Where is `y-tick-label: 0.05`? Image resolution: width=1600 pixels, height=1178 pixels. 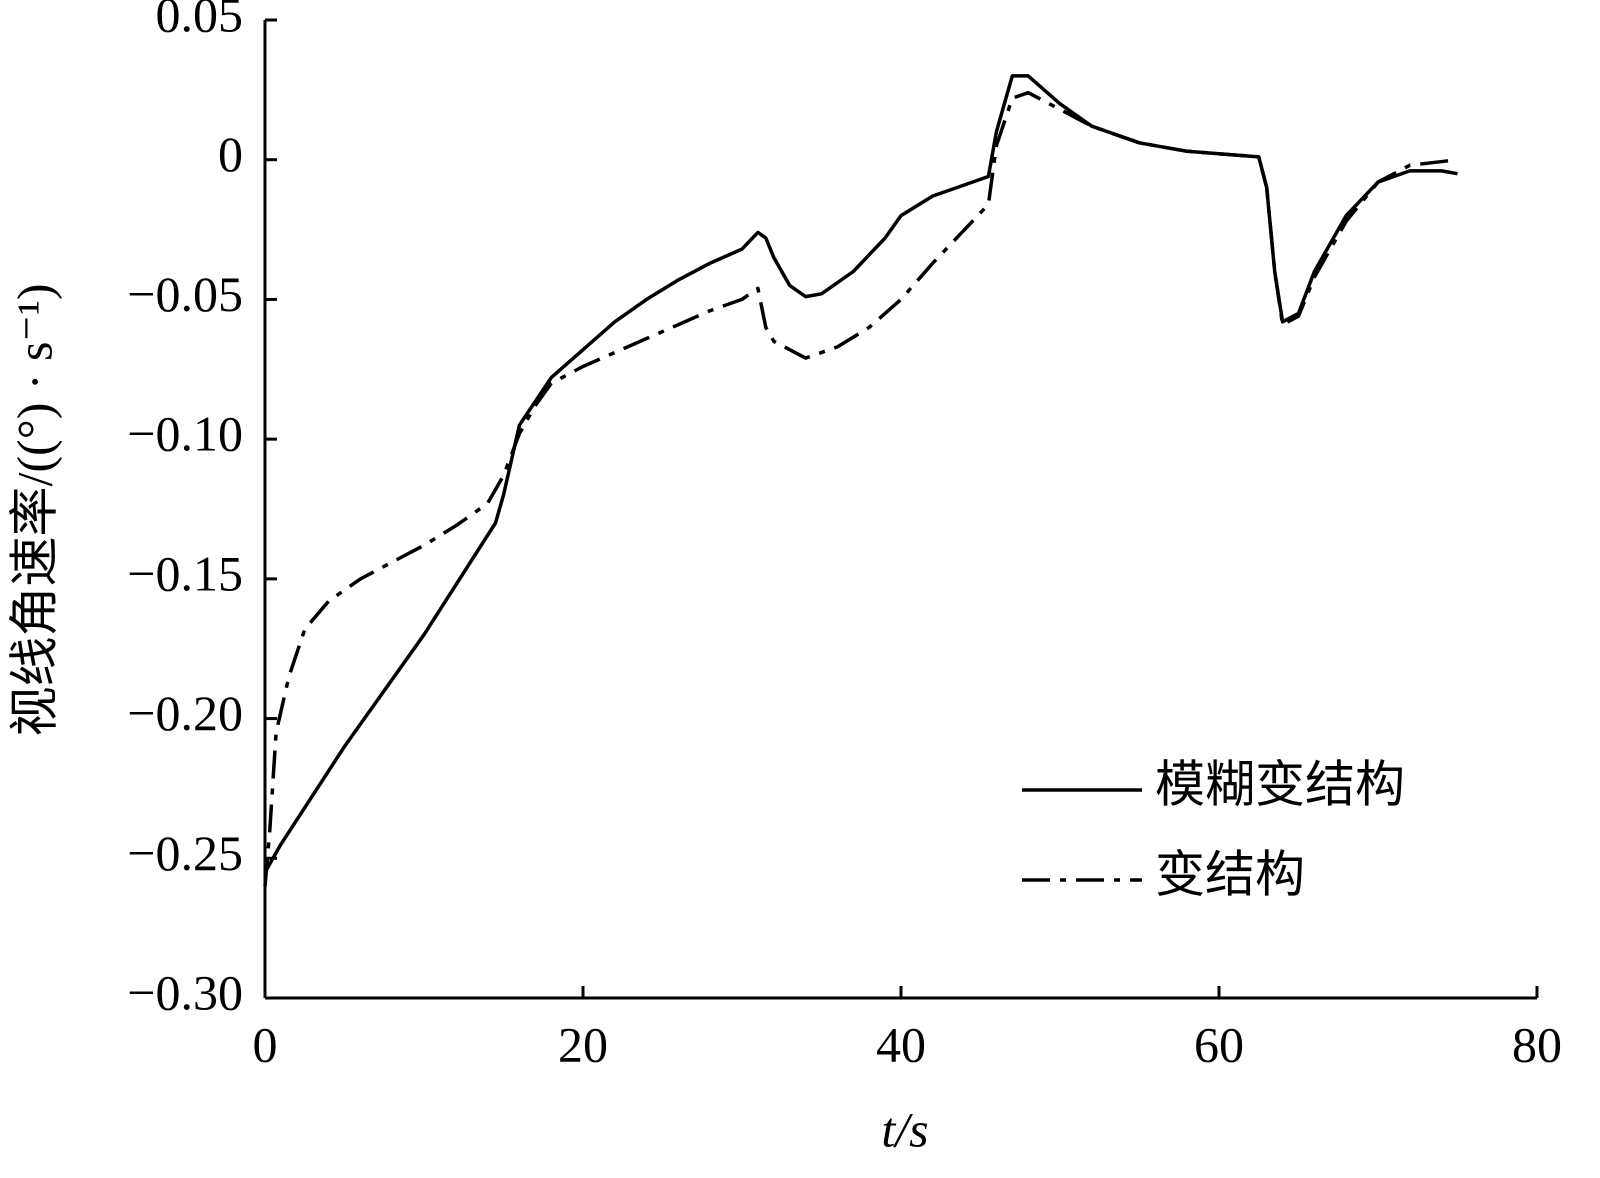
y-tick-label: 0.05 is located at coordinates (200, 21).